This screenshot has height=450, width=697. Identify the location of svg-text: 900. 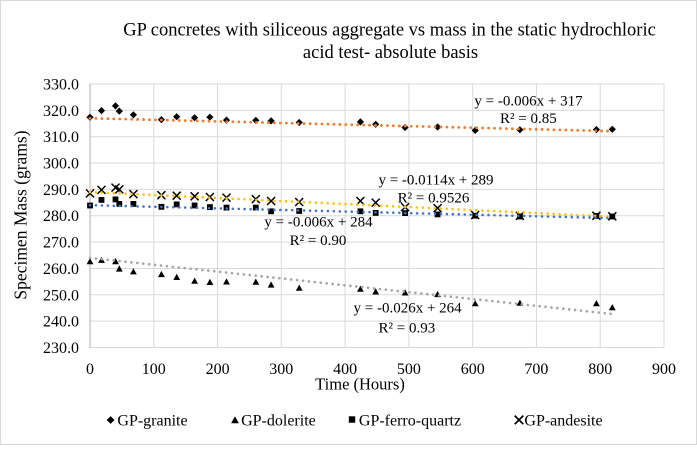
(664, 369).